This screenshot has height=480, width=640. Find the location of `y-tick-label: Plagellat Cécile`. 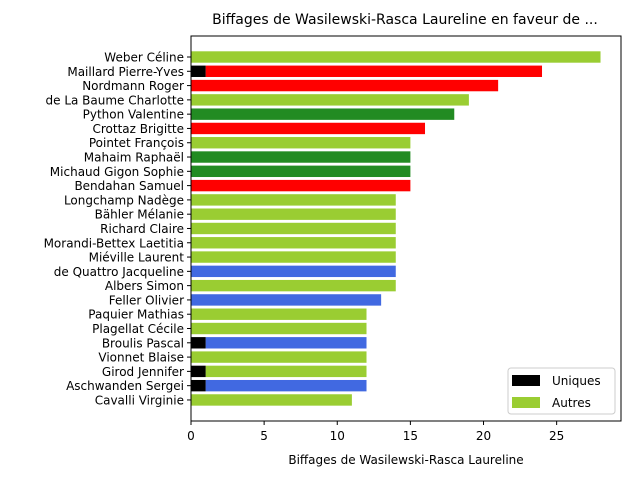

y-tick-label: Plagellat Cécile is located at coordinates (138, 329).